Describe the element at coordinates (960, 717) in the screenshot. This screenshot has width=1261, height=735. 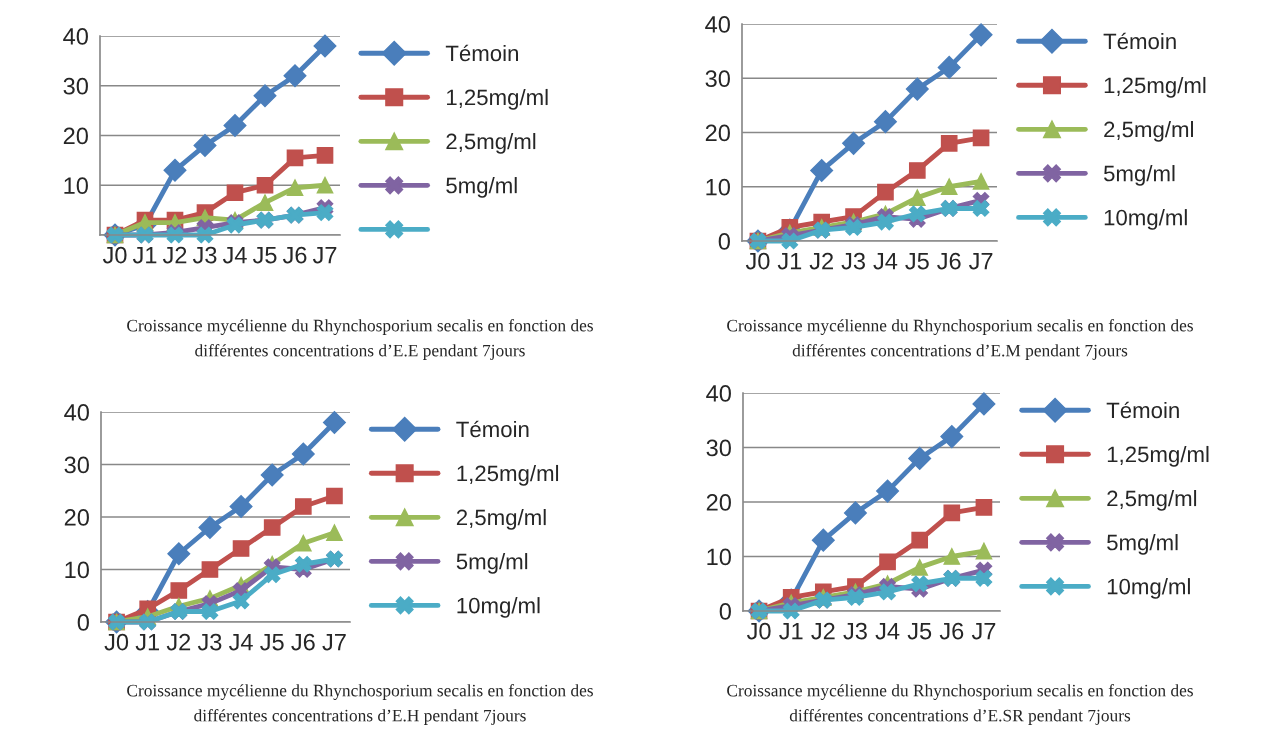
I see `text: différentes concentrations d’E.SR pendant 7jours` at that location.